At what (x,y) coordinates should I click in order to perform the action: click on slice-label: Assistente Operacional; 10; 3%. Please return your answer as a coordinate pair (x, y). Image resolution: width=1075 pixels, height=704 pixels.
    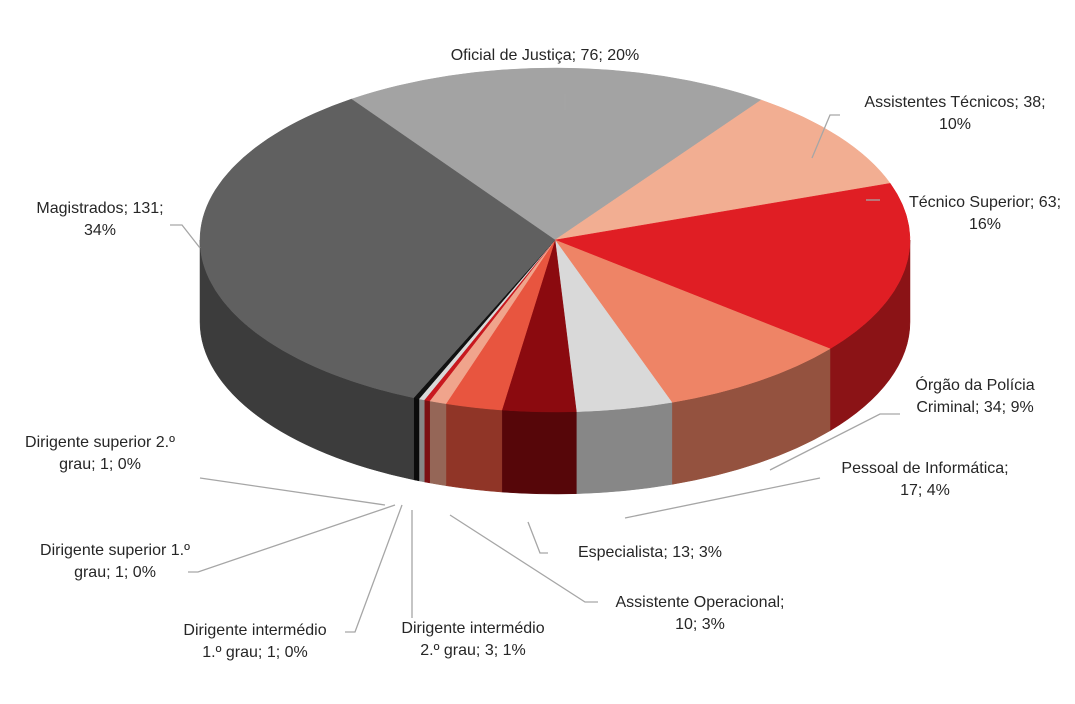
    Looking at the image, I should click on (700, 614).